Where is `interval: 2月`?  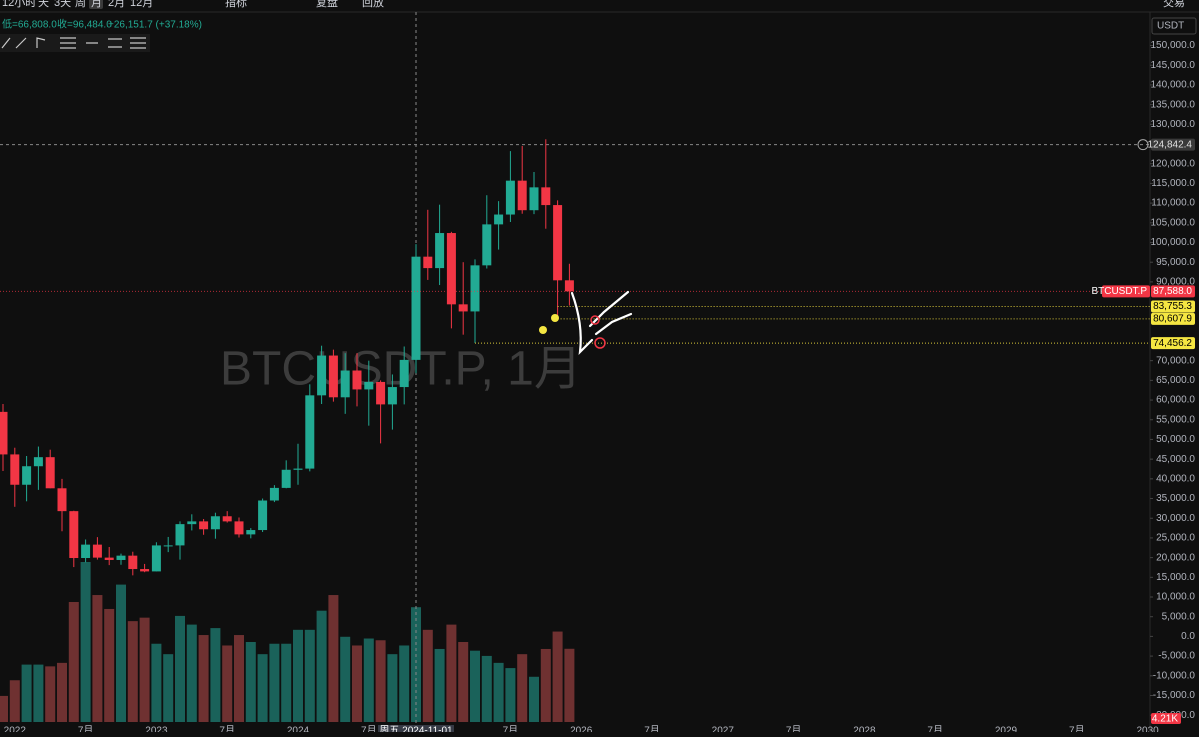
interval: 2月 is located at coordinates (116, 4).